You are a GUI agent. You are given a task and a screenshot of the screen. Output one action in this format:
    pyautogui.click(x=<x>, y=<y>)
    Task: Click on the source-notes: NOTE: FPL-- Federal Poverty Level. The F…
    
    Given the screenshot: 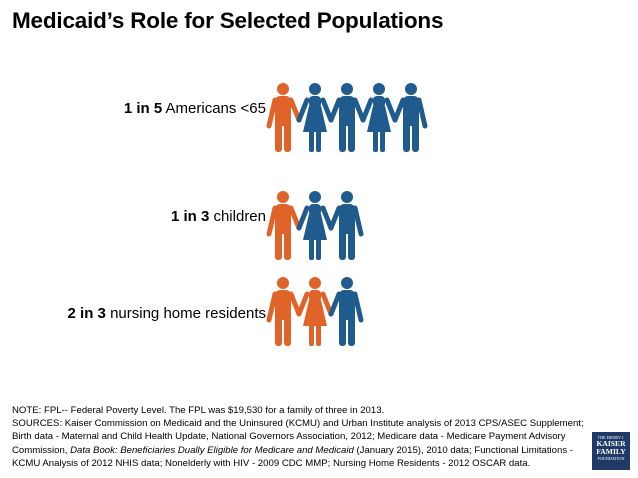 What is the action you would take?
    pyautogui.click(x=302, y=437)
    